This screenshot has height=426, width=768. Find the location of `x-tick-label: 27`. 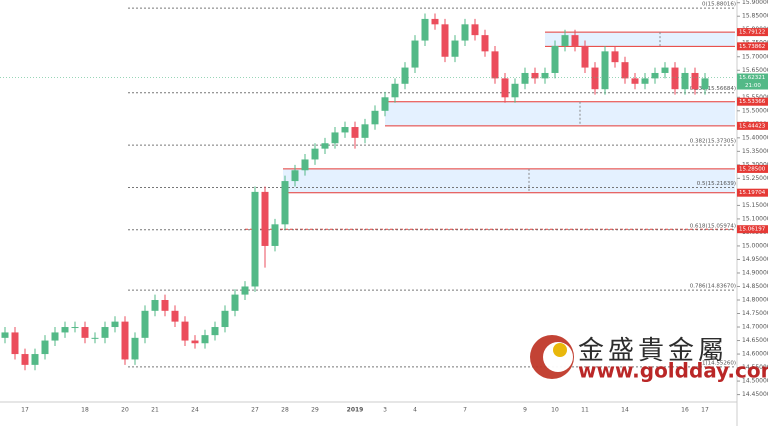

x-tick-label: 27 is located at coordinates (255, 410).